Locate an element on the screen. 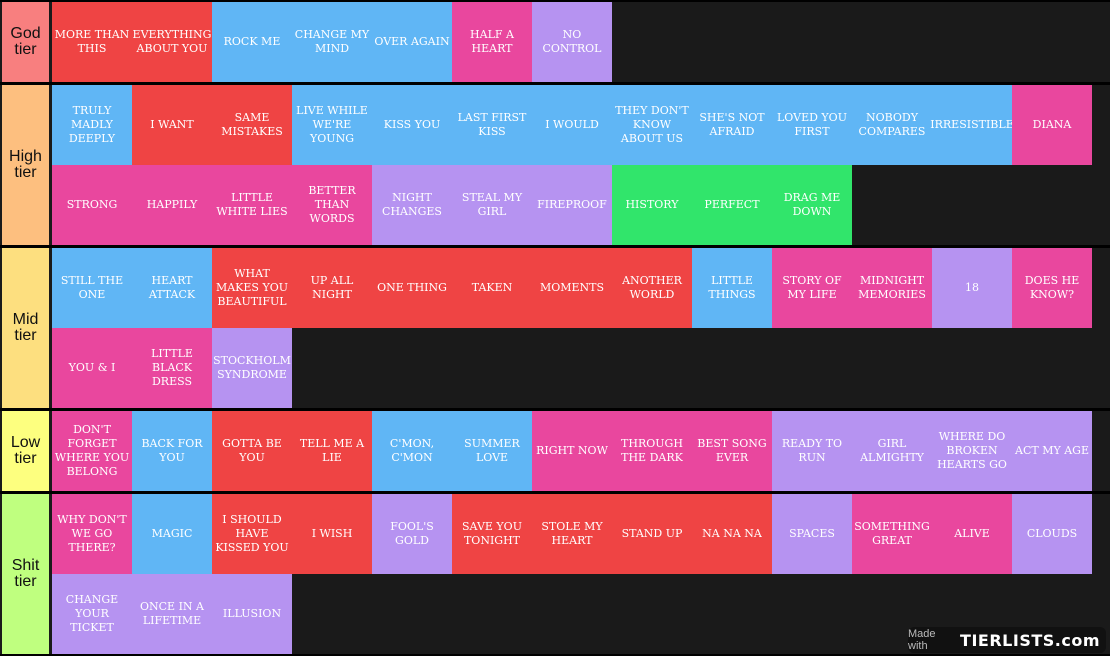 The image size is (1110, 656). tier-item: TAKEN is located at coordinates (492, 288).